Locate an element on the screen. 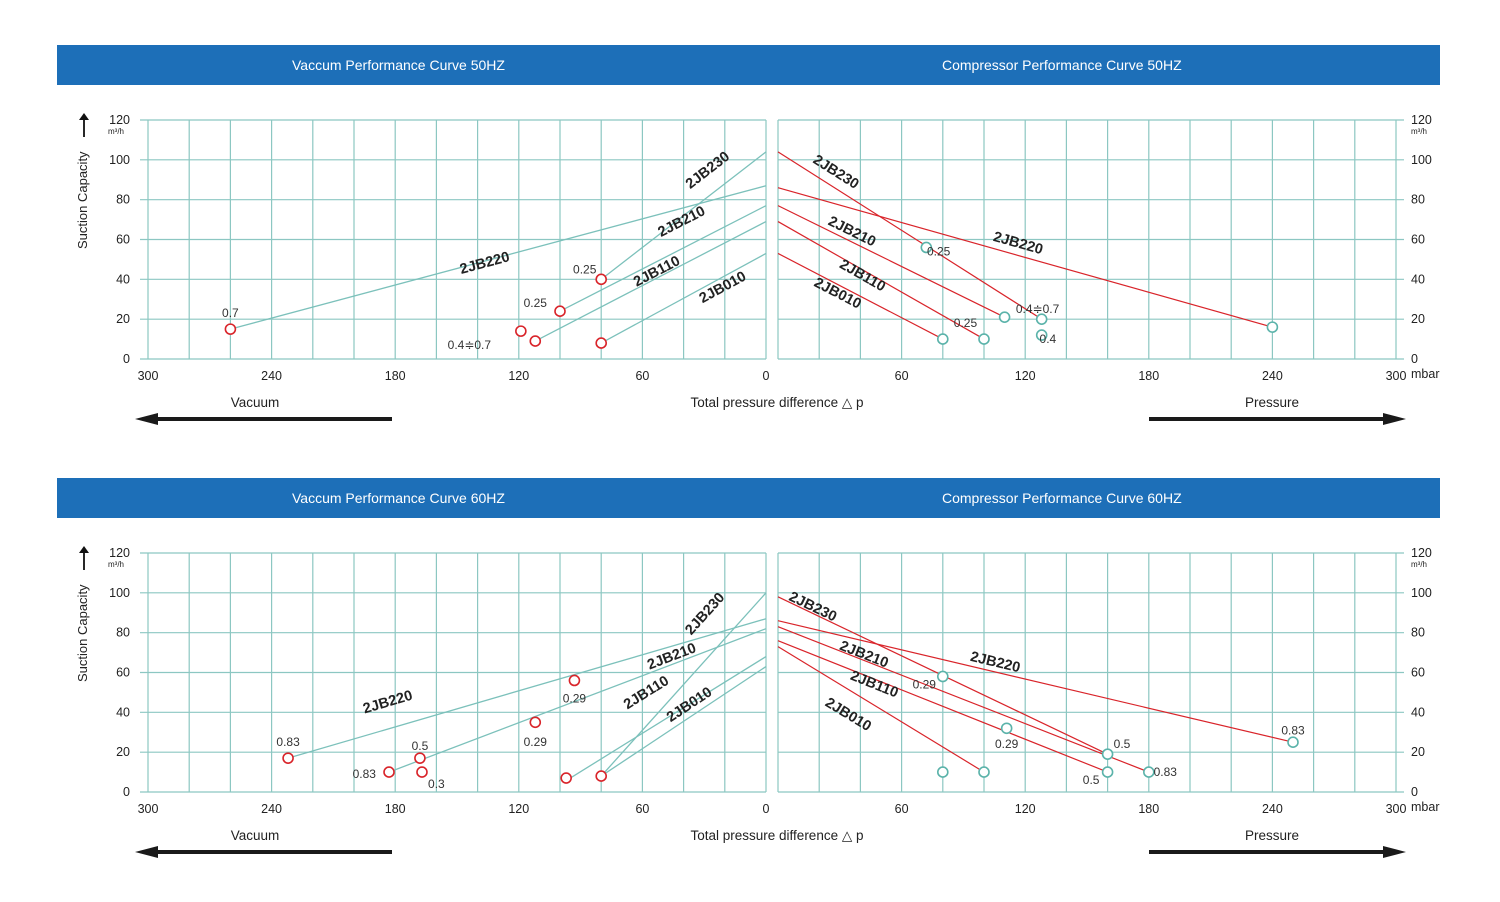 This screenshot has height=902, width=1500. y-tick-label-left: 120 is located at coordinates (119, 553).